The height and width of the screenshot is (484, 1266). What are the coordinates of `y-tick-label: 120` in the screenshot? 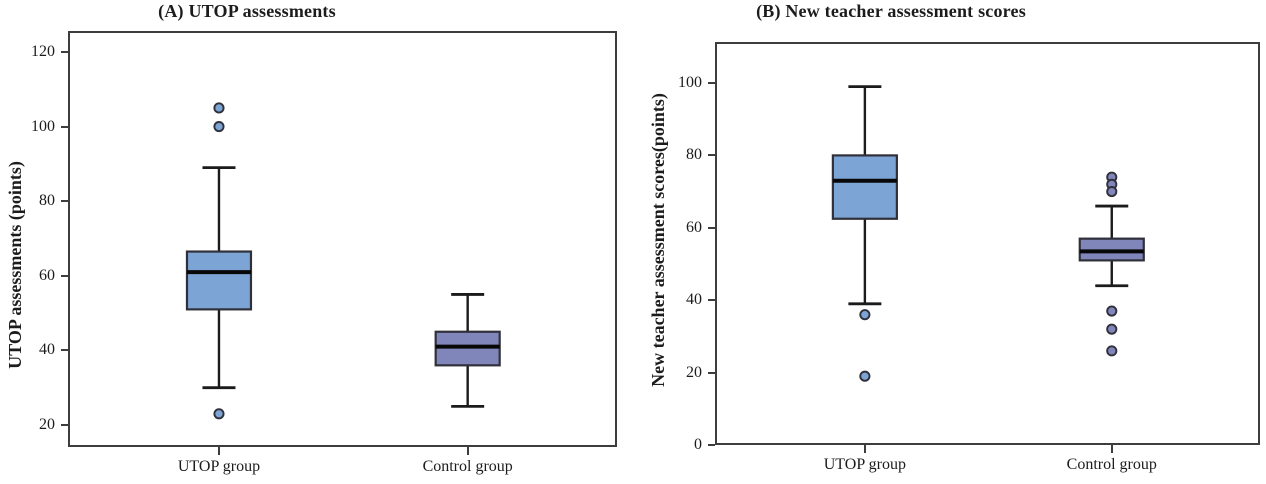 It's located at (43, 51).